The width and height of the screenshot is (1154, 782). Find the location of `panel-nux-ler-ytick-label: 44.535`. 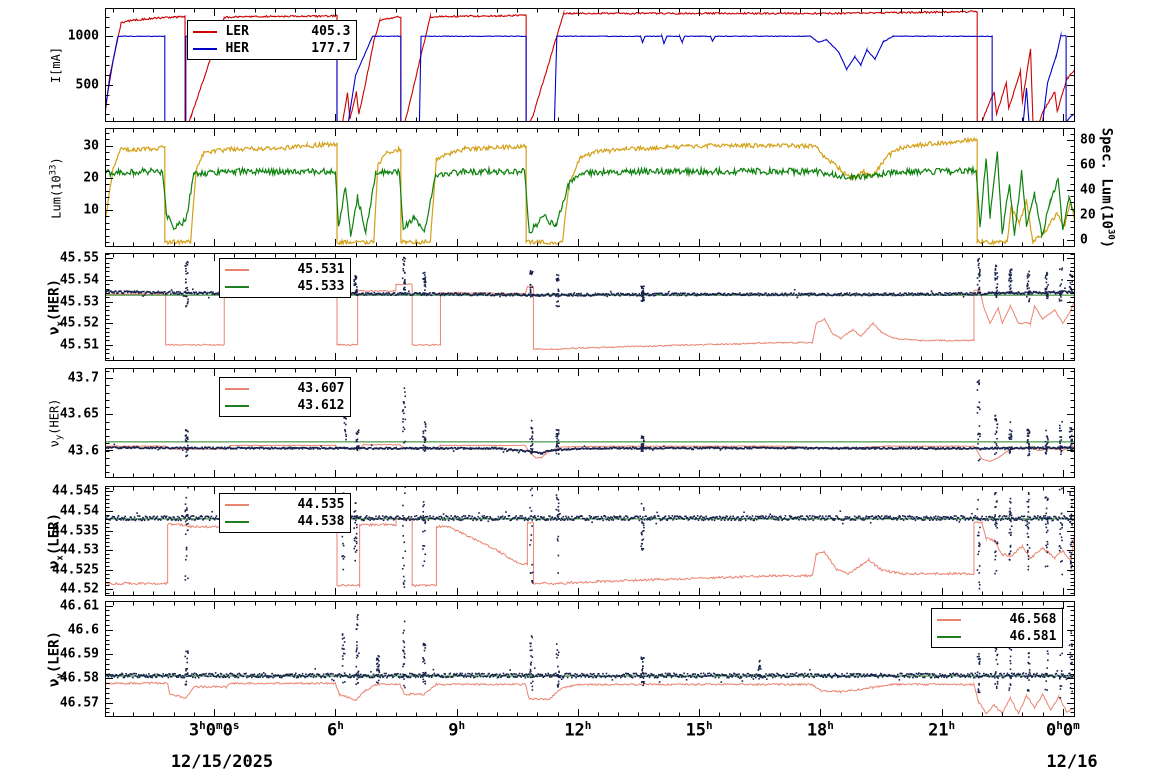

panel-nux-ler-ytick-label: 44.535 is located at coordinates (75, 531).